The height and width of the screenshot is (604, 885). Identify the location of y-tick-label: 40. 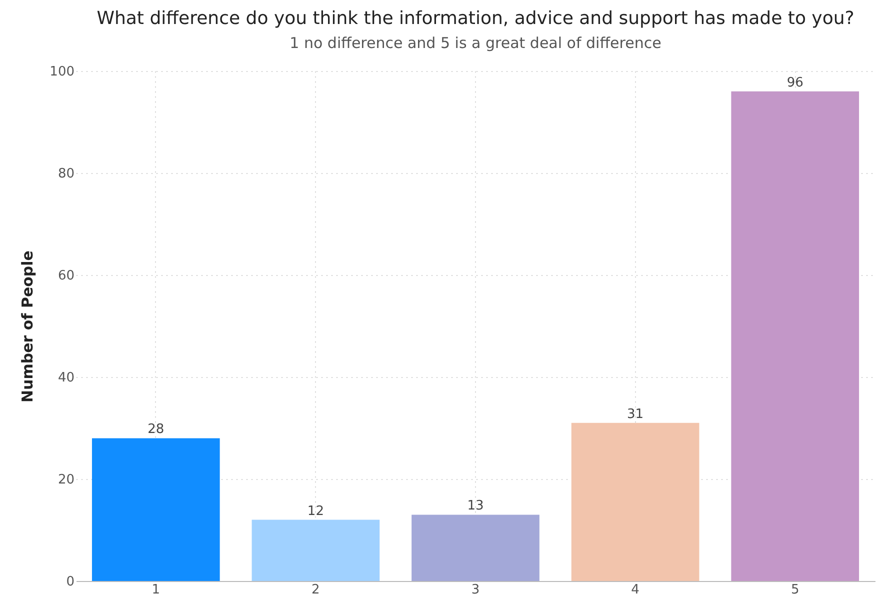
(66, 378).